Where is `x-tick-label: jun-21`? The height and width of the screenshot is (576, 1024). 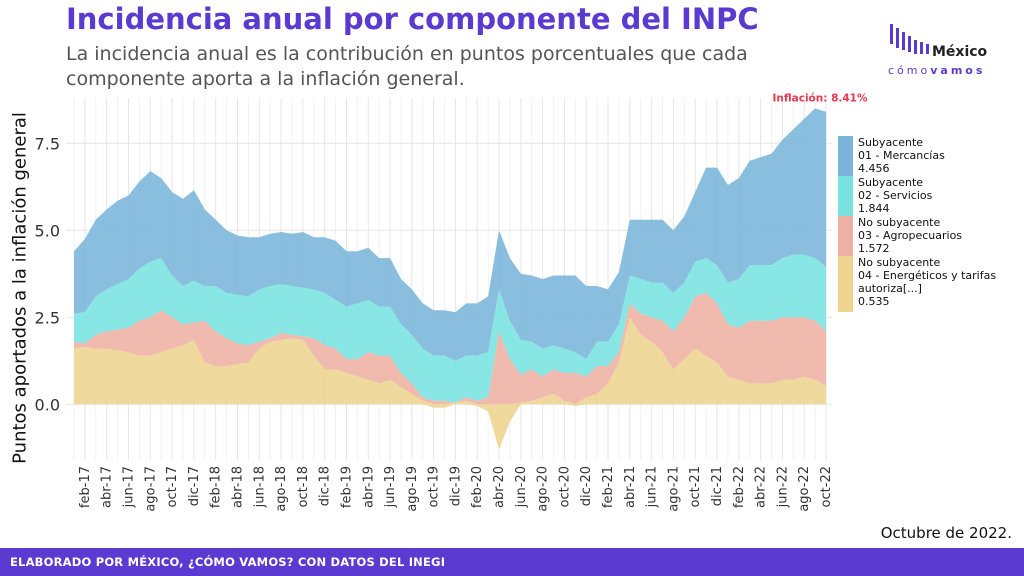 x-tick-label: jun-21 is located at coordinates (652, 487).